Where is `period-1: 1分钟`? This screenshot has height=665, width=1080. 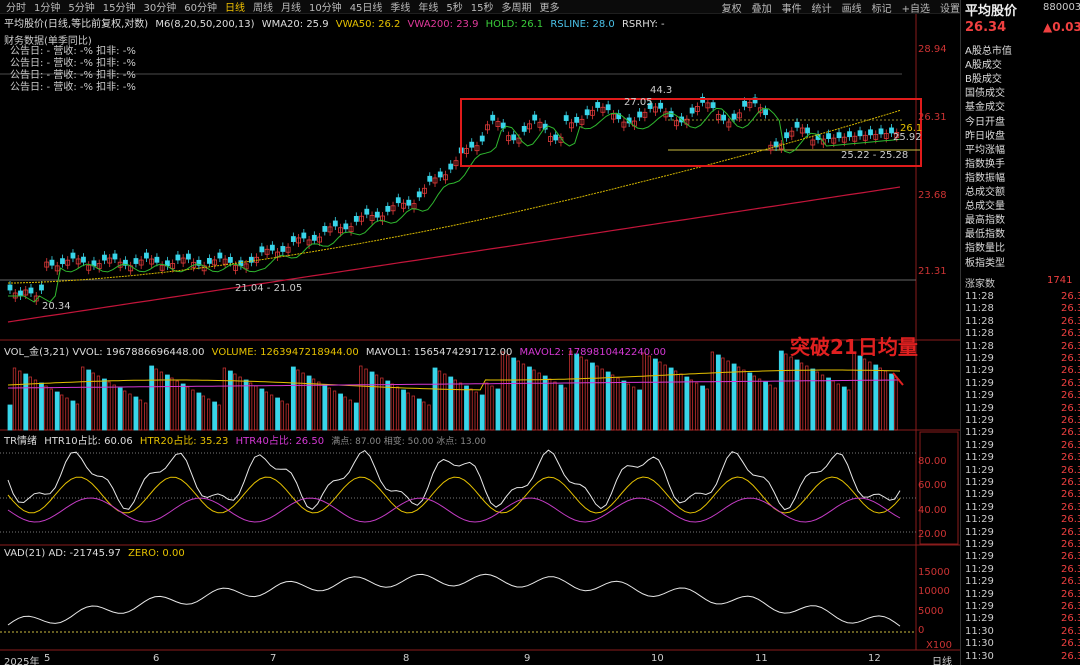 period-1: 1分钟 is located at coordinates (47, 8).